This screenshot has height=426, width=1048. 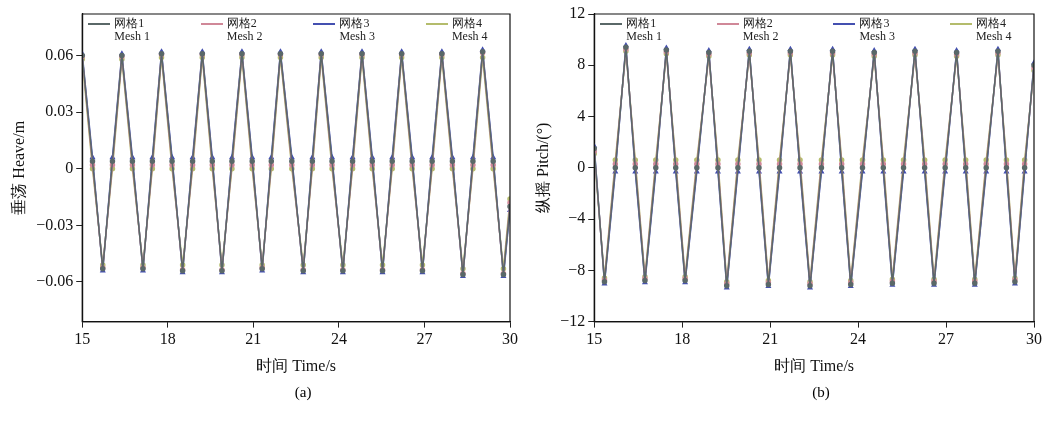 I want to click on y-tick-label: −0.03, so click(x=55, y=224).